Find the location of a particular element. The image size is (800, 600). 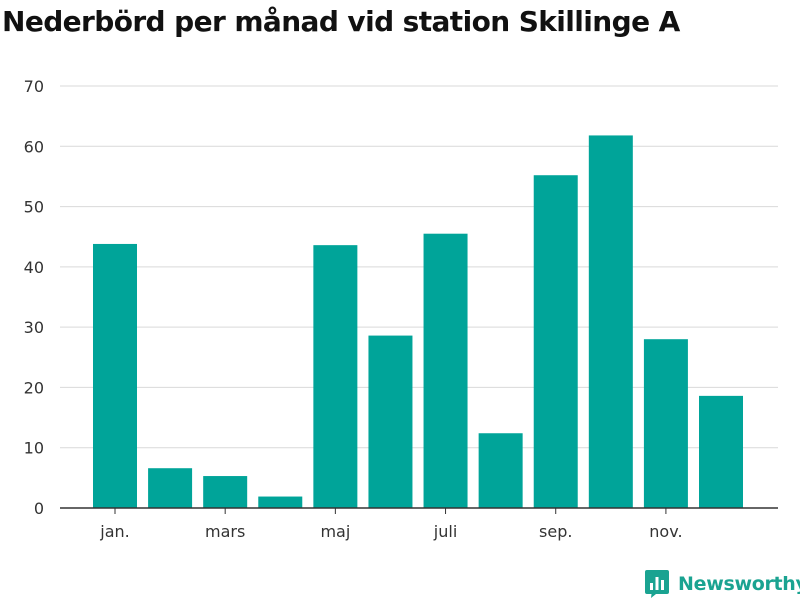

bar-feb is located at coordinates (170, 488).